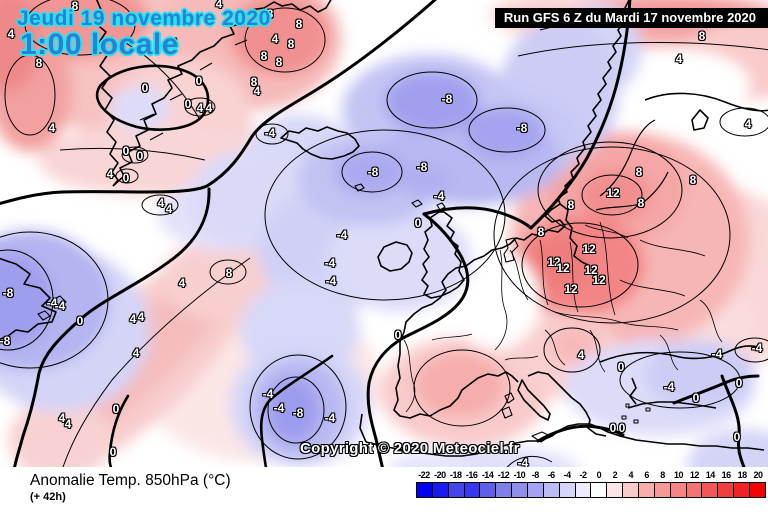  I want to click on color-scale-tick: 8, so click(662, 475).